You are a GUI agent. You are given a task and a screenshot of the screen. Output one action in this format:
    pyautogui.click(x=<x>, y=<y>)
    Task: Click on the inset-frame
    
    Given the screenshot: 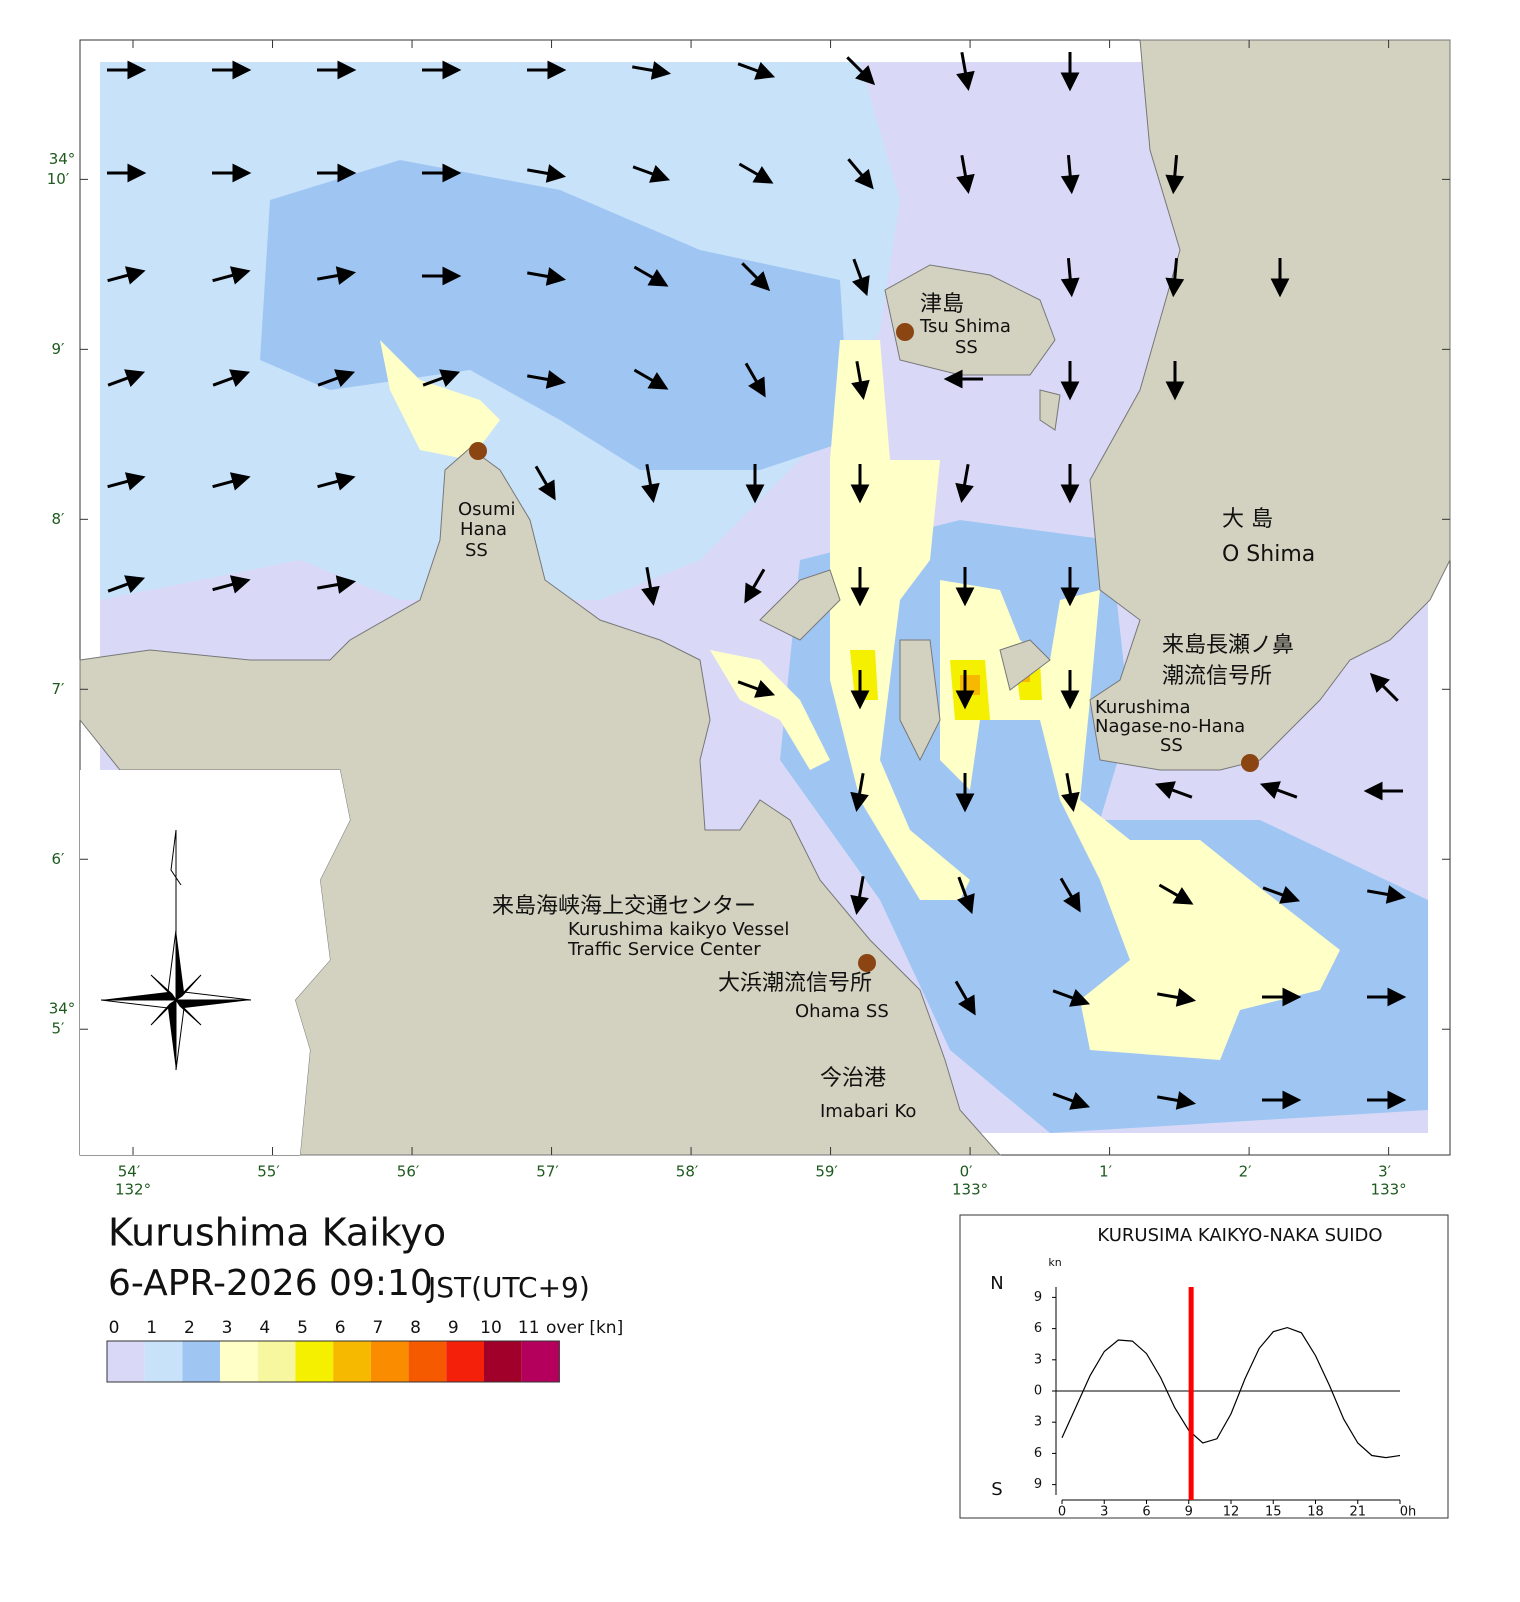 What is the action you would take?
    pyautogui.click(x=1204, y=1366)
    